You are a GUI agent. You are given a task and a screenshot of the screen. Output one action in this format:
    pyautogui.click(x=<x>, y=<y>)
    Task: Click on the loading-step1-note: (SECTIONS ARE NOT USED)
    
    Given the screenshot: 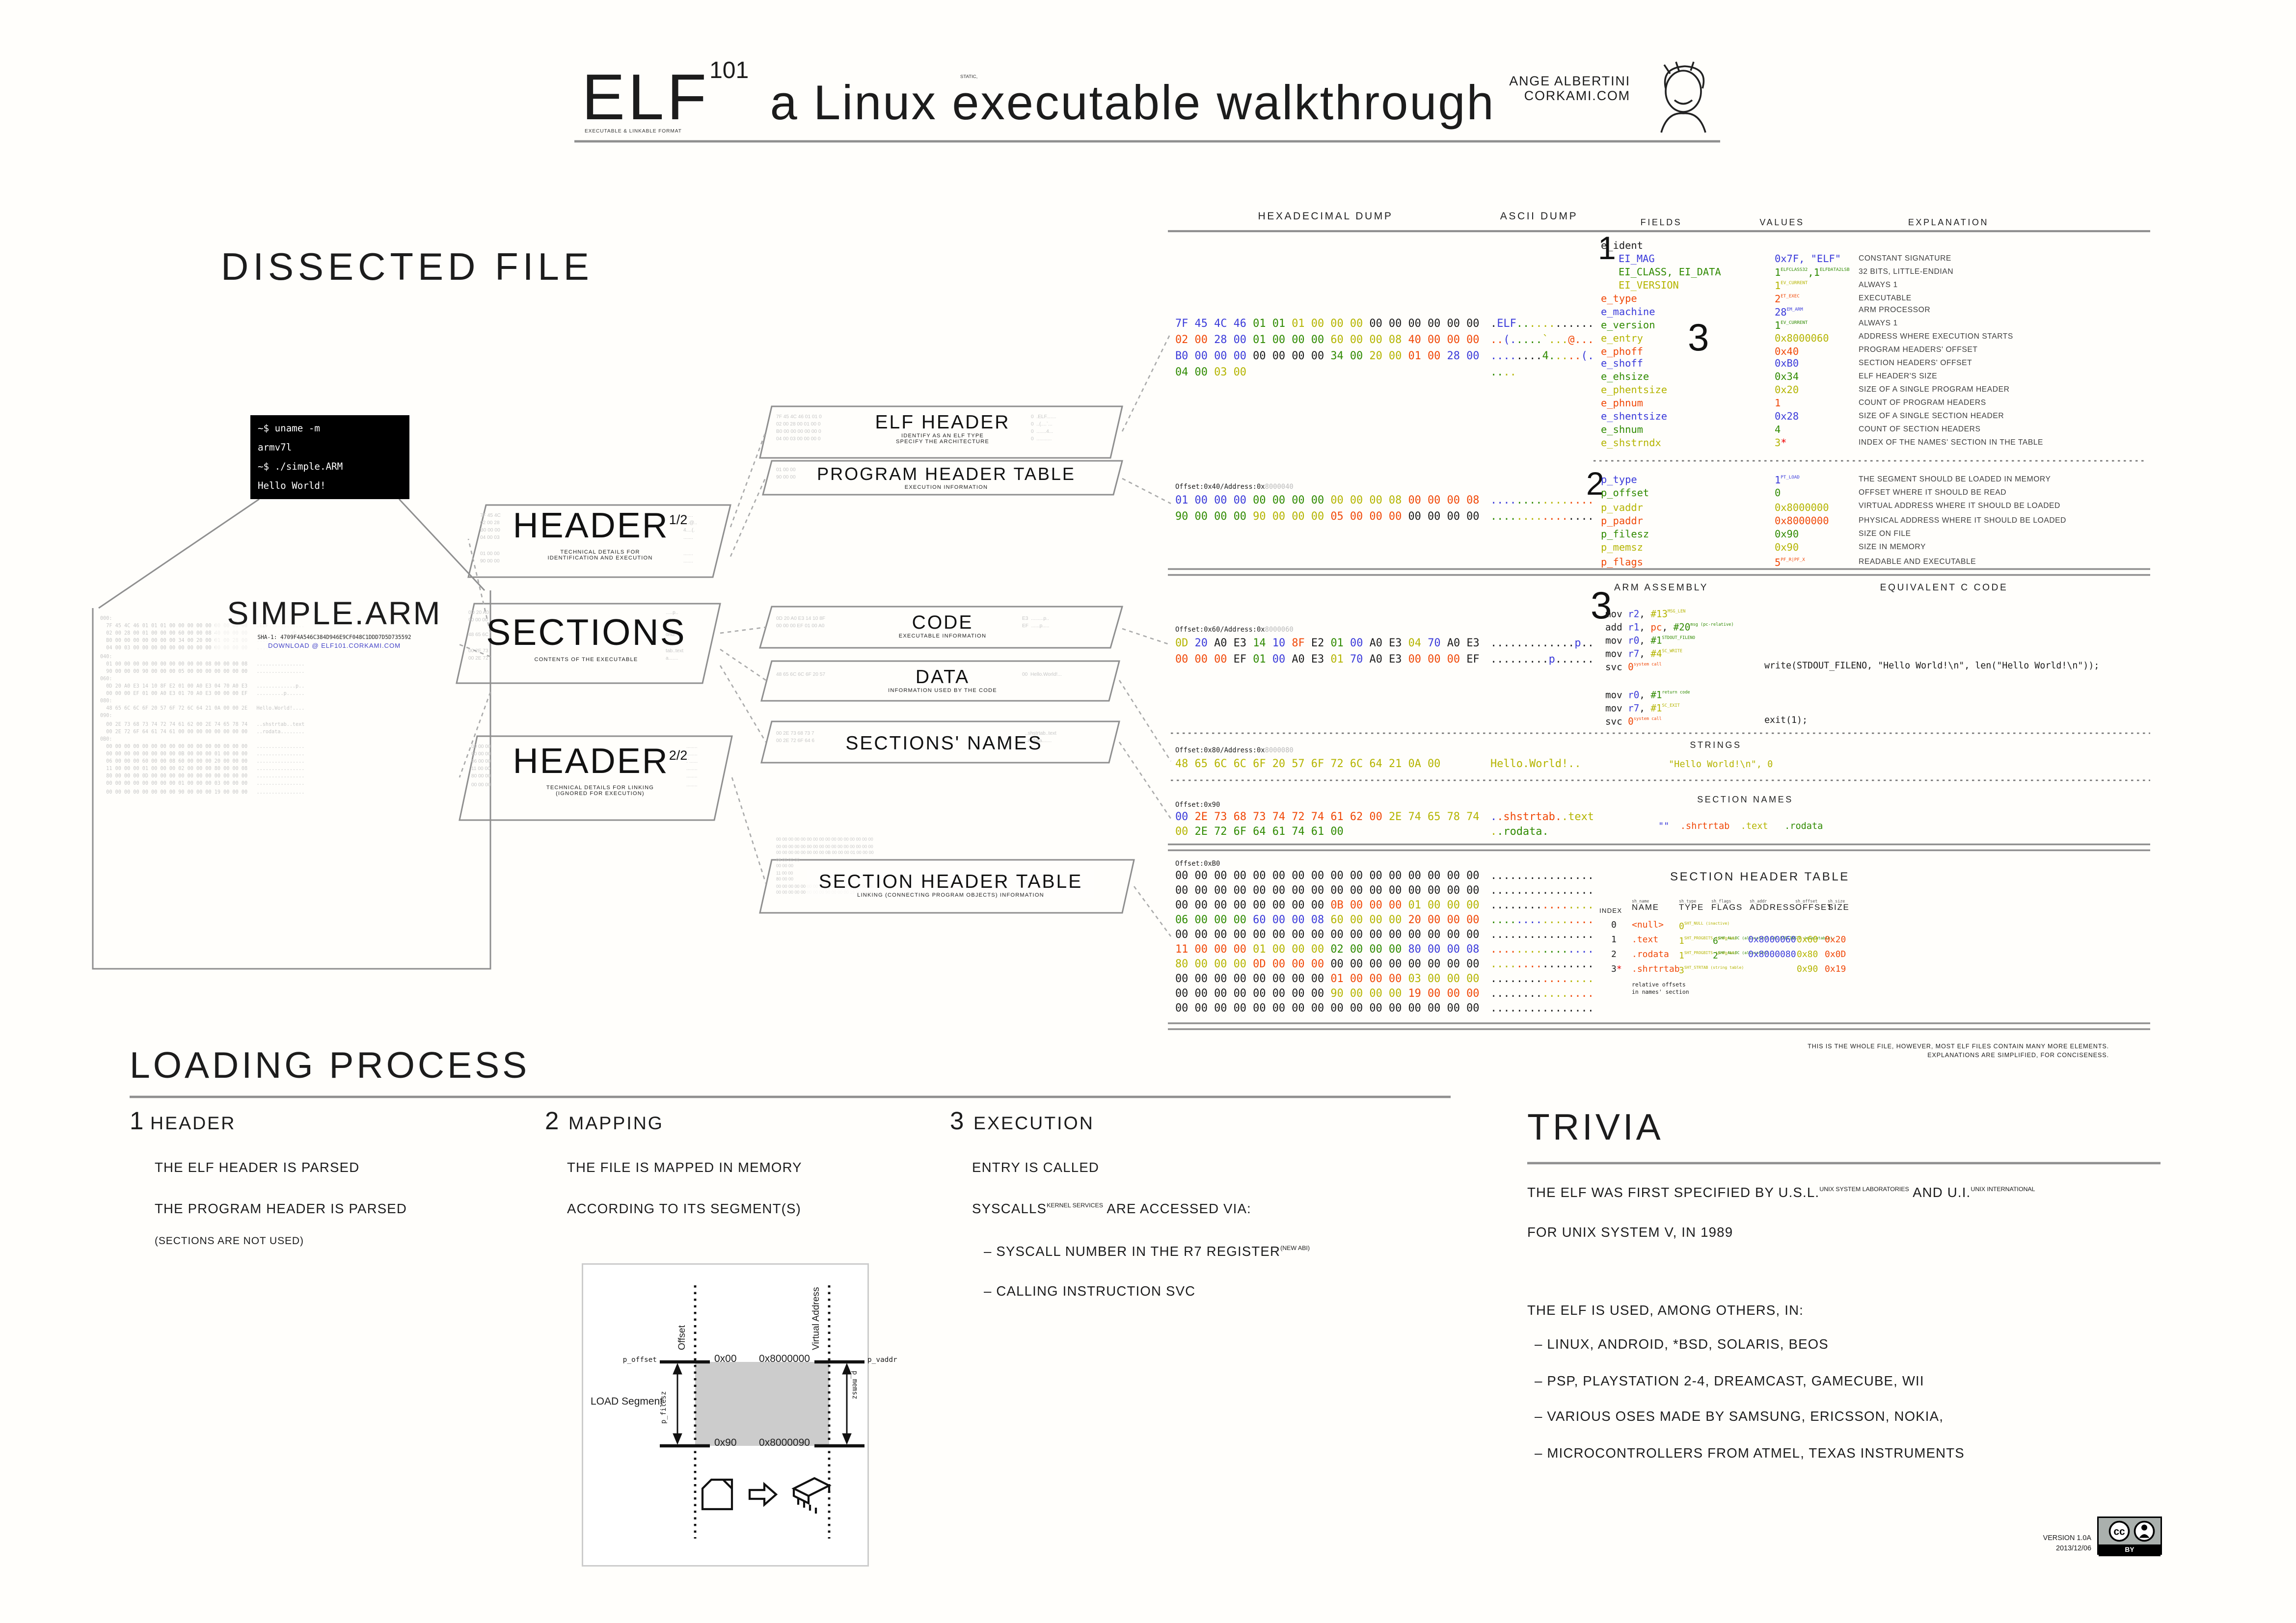 What is the action you would take?
    pyautogui.click(x=229, y=1242)
    